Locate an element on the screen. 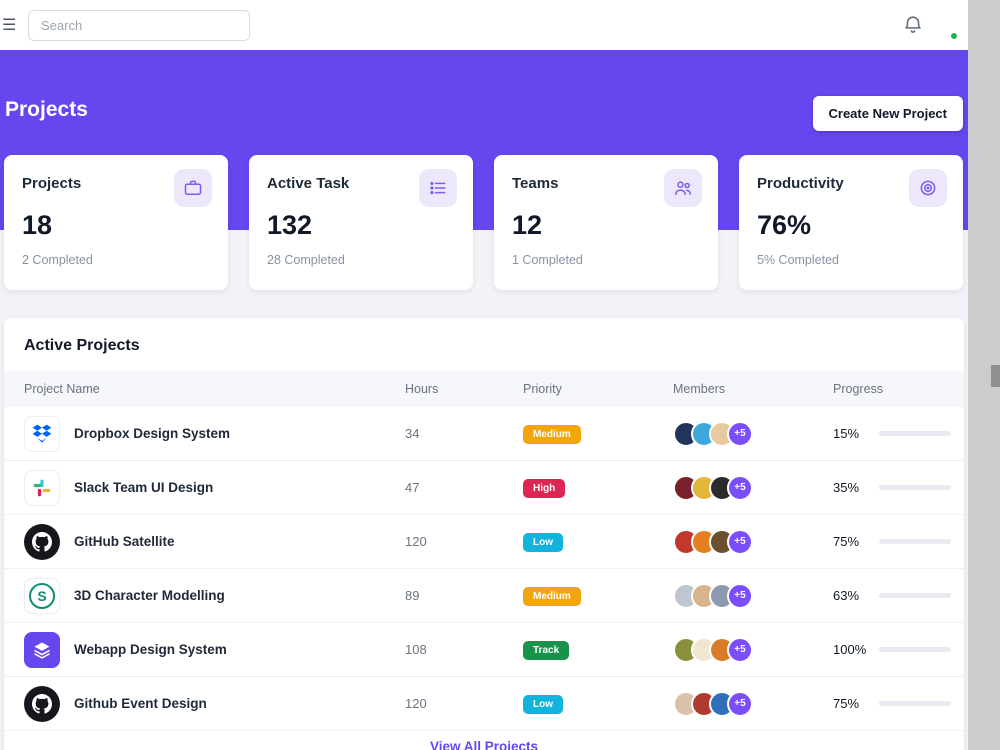 The height and width of the screenshot is (750, 1000). stat-completed: 1 Completed is located at coordinates (547, 260).